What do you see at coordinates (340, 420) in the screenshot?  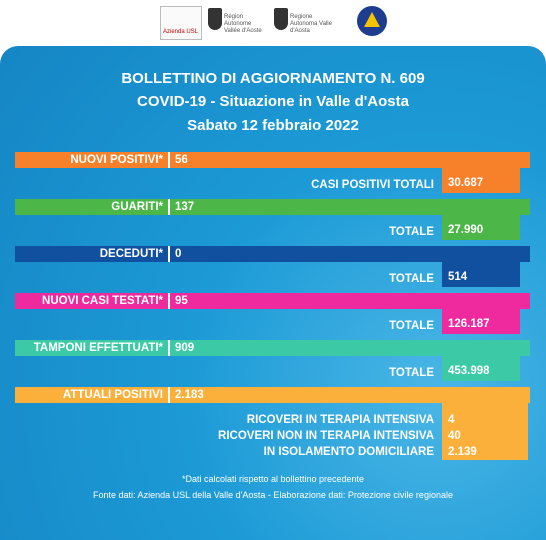 I see `detail-label: RICOVERI IN TERAPIA INTENSIVA` at bounding box center [340, 420].